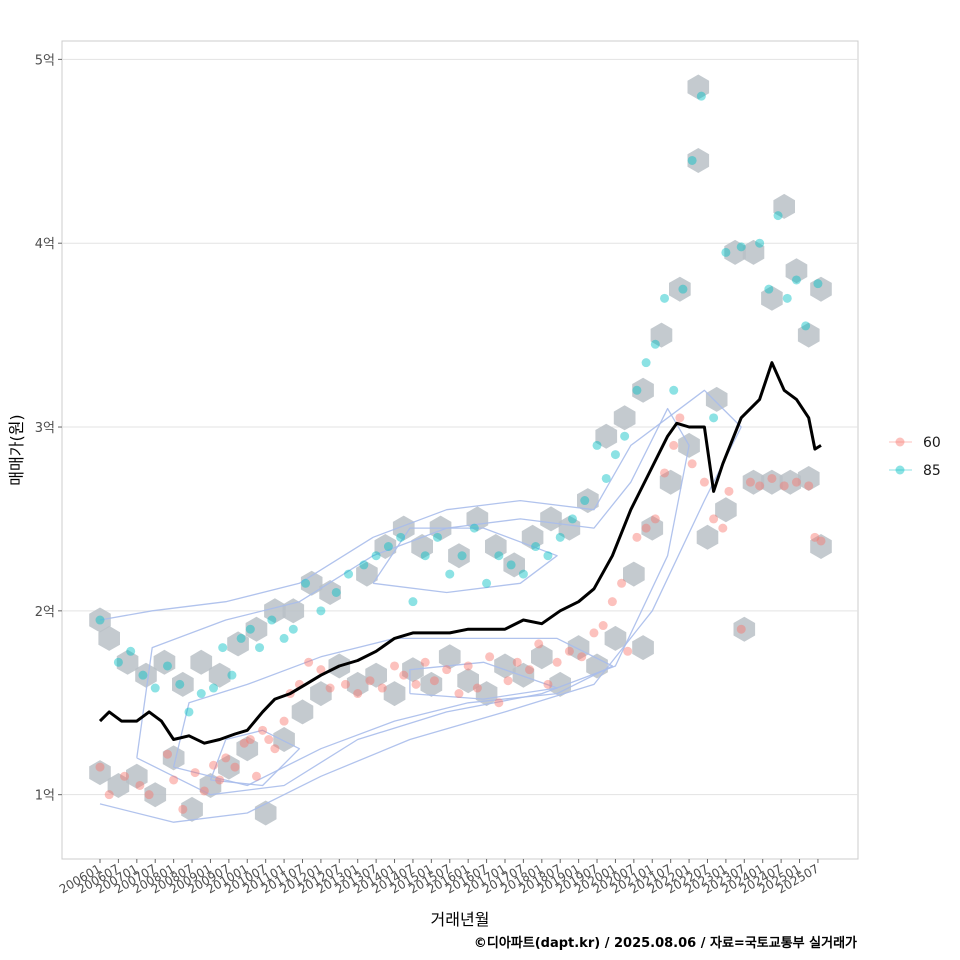 The height and width of the screenshot is (960, 960). What do you see at coordinates (393, 712) in the screenshot?
I see `density-contour` at bounding box center [393, 712].